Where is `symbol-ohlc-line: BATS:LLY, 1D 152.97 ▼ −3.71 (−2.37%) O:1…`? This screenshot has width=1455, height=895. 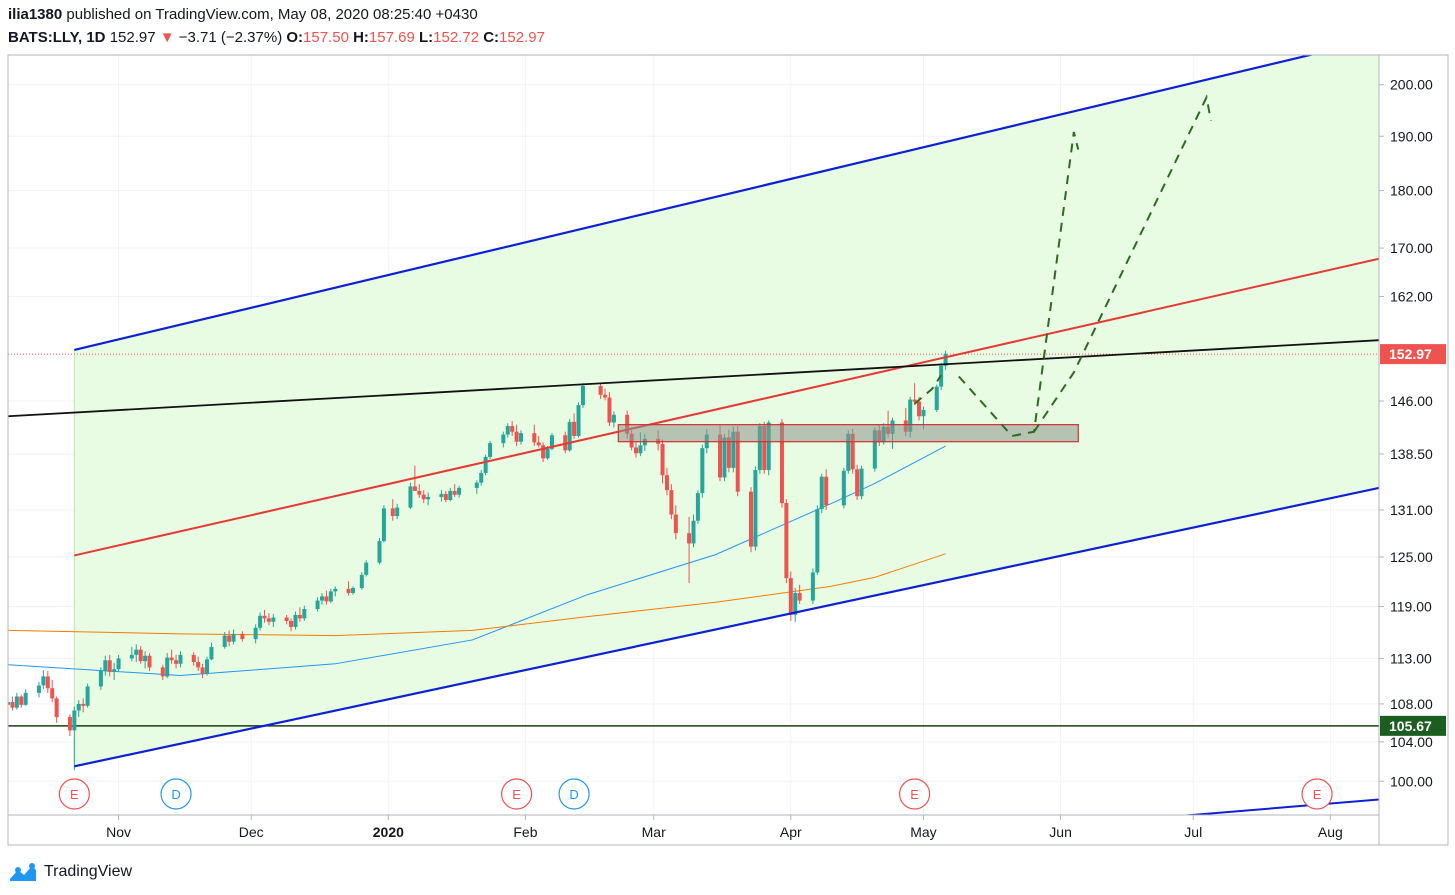 symbol-ohlc-line: BATS:LLY, 1D 152.97 ▼ −3.71 (−2.37%) O:1… is located at coordinates (276, 37).